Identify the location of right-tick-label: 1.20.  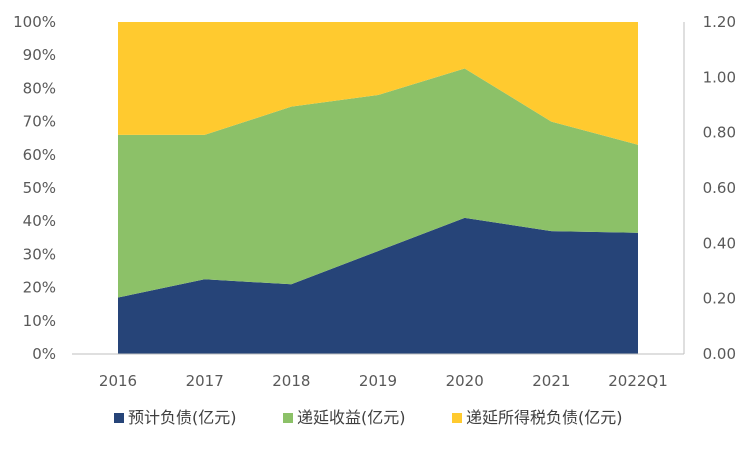
(719, 22).